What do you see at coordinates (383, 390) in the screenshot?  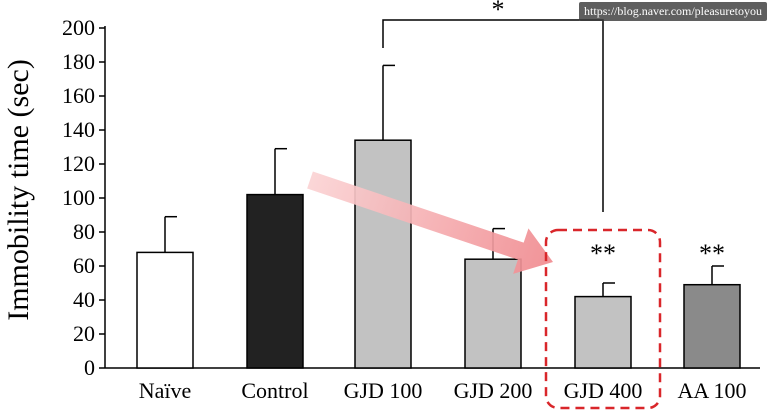 I see `category-label-2: GJD 100` at bounding box center [383, 390].